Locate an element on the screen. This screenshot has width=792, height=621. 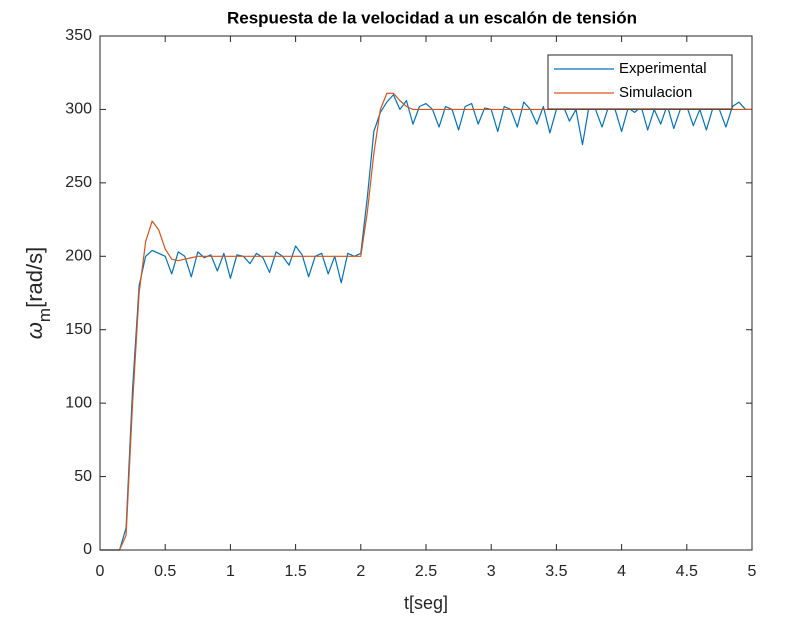
y-label-symbol: ω is located at coordinates (34, 330).